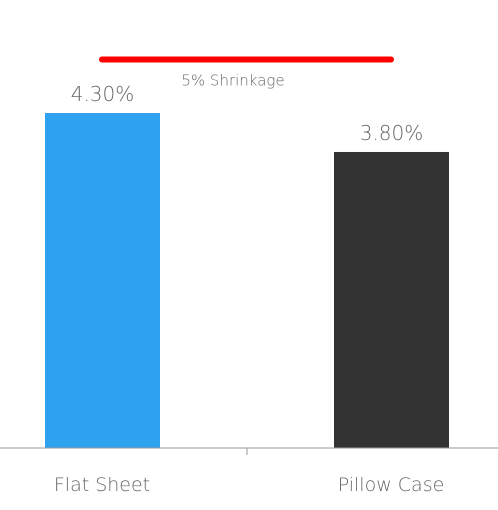  Describe the element at coordinates (392, 133) in the screenshot. I see `value-label-pillow-case: 3.80%` at that location.